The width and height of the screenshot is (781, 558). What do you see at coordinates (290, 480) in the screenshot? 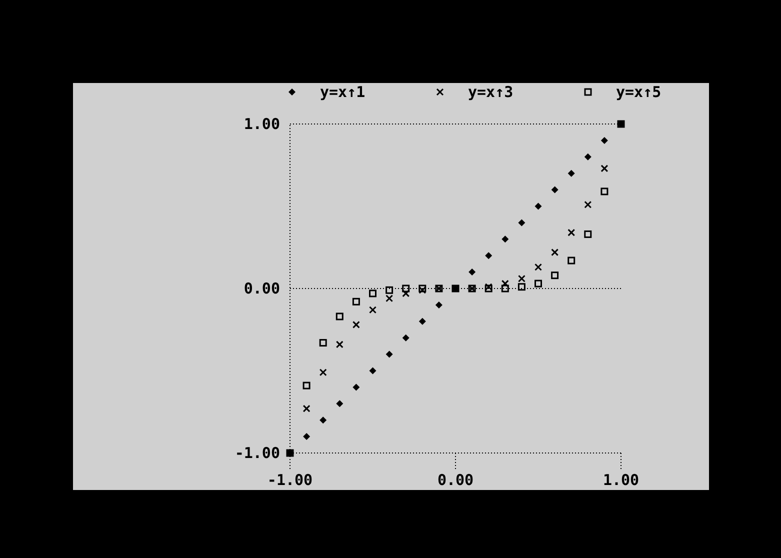
I see `x-tick-label: -1.00` at bounding box center [290, 480].